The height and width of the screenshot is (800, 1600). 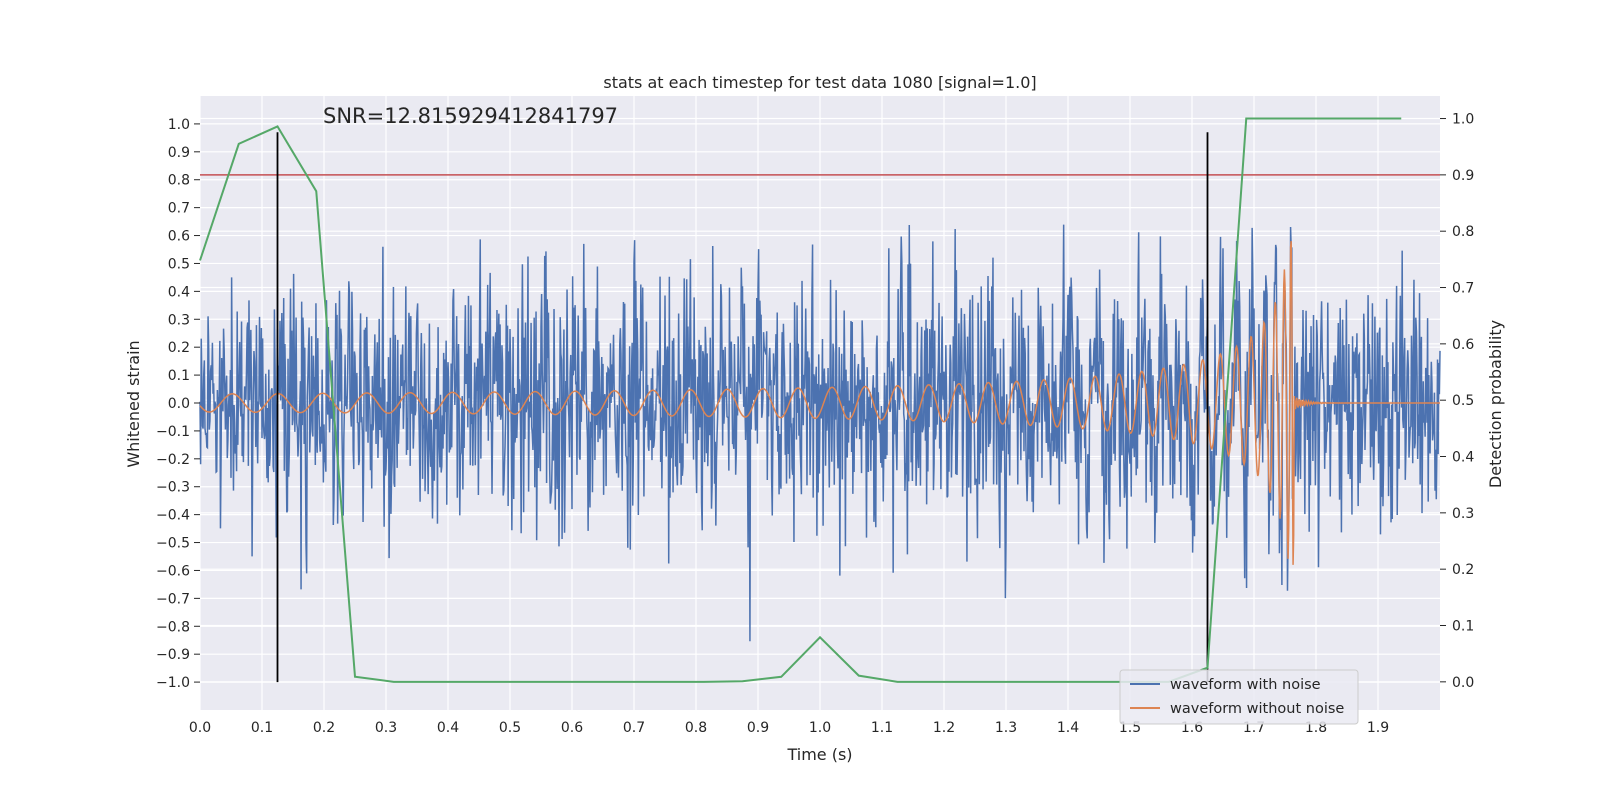 What do you see at coordinates (1495, 404) in the screenshot?
I see `y2-axis-label: Detection probability` at bounding box center [1495, 404].